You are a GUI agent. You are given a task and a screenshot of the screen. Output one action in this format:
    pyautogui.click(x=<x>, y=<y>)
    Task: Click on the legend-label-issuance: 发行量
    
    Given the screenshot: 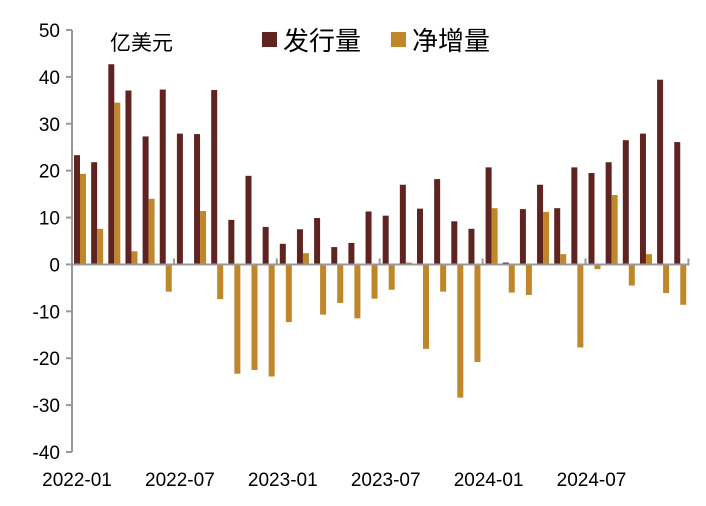 What is the action you would take?
    pyautogui.click(x=322, y=41)
    